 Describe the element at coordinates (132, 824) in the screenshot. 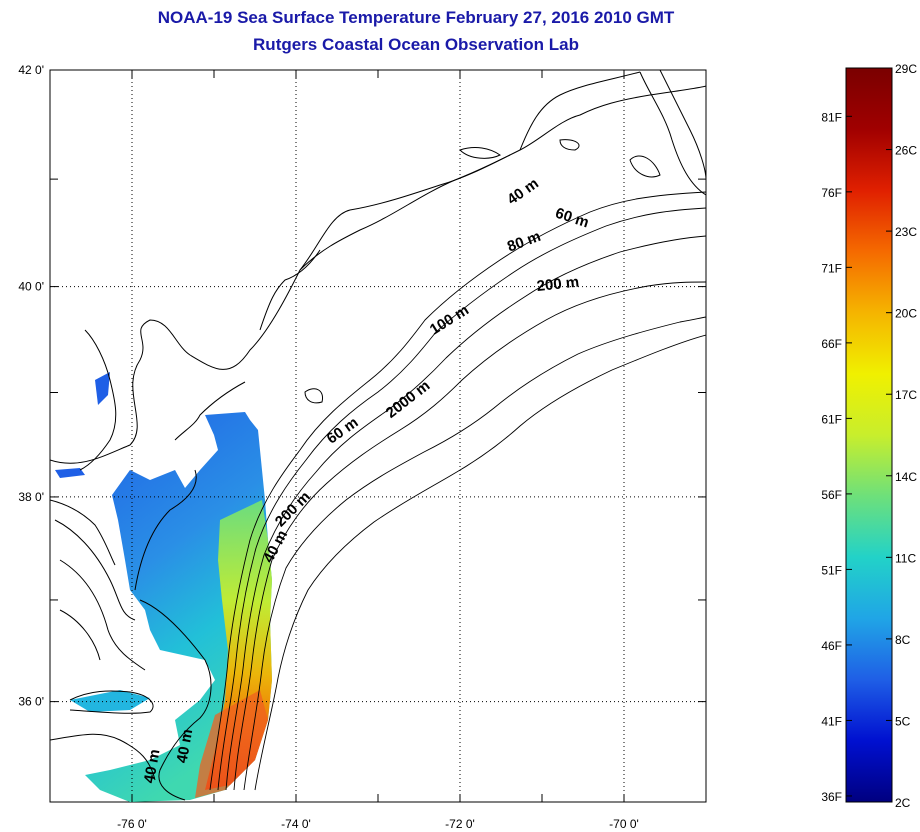

I see `longitude-label: -76 0'` at that location.